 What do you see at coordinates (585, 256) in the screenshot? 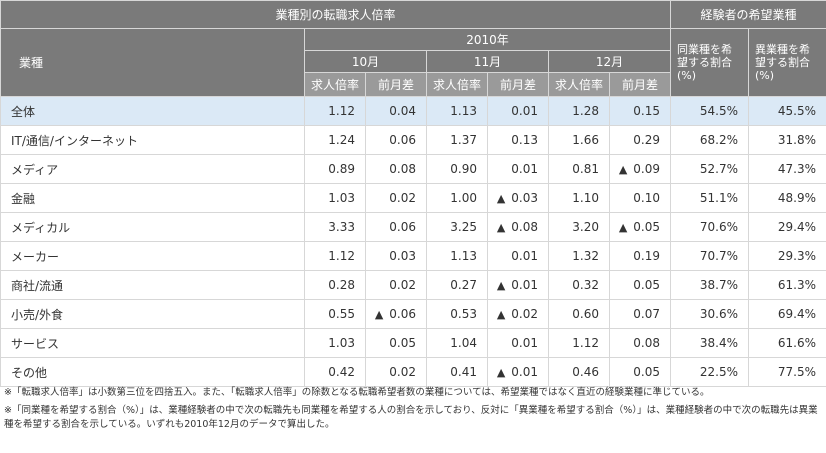
I see `cell-value: 1.32` at bounding box center [585, 256].